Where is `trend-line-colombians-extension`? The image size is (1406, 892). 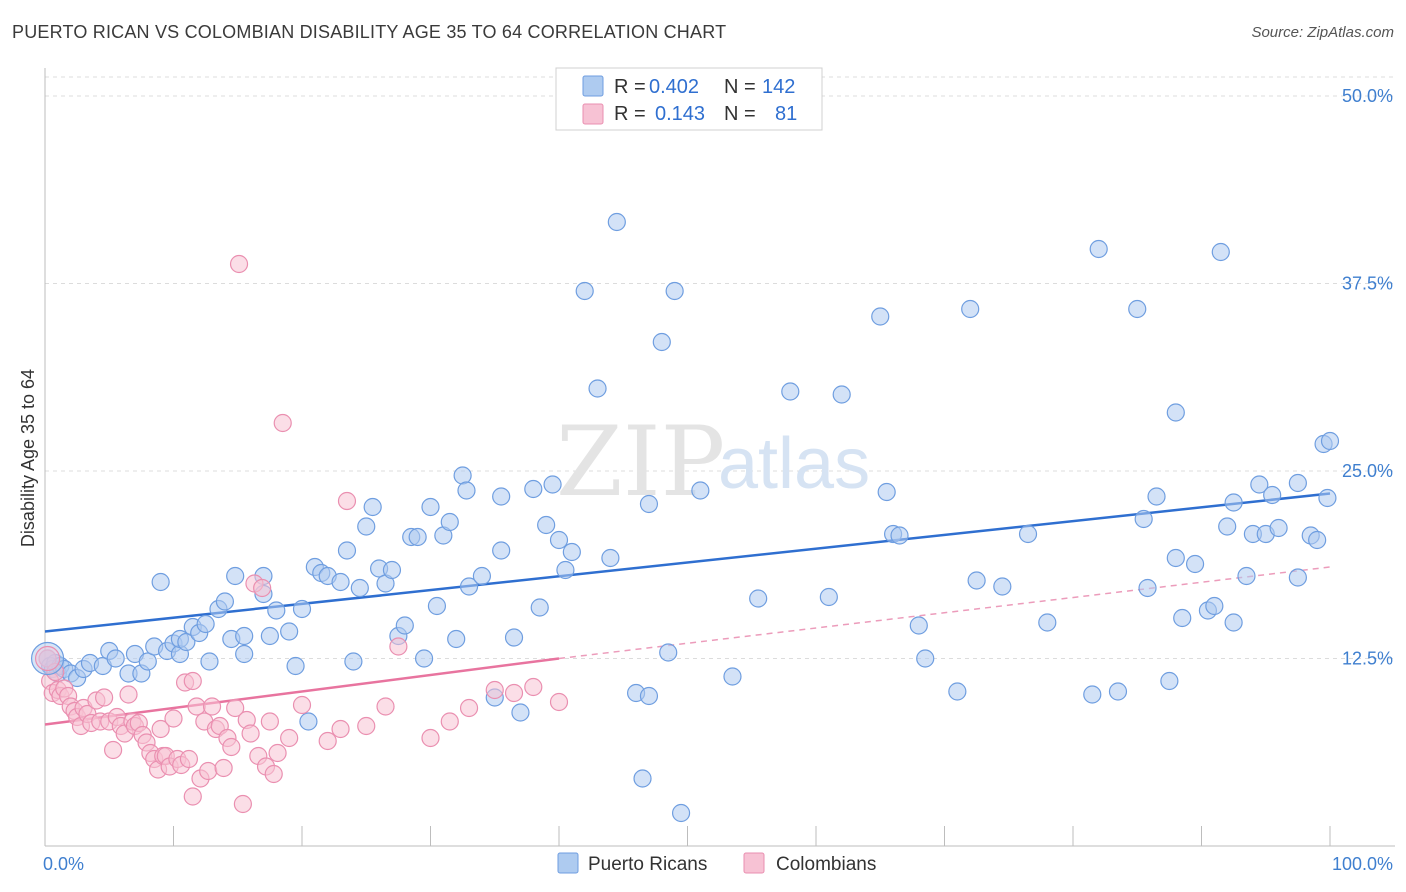
trend-line-colombians-extension is located at coordinates (944, 613).